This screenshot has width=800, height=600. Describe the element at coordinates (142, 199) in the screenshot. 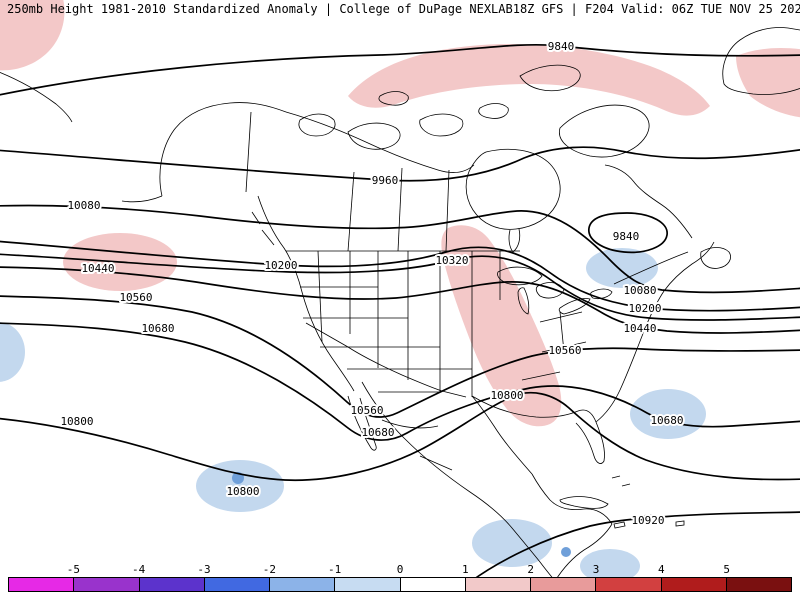

I see `aleutian-coastline` at that location.